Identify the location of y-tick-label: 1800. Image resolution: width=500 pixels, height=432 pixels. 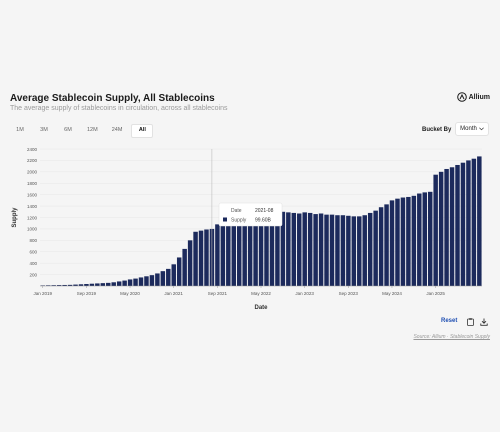
(32, 183).